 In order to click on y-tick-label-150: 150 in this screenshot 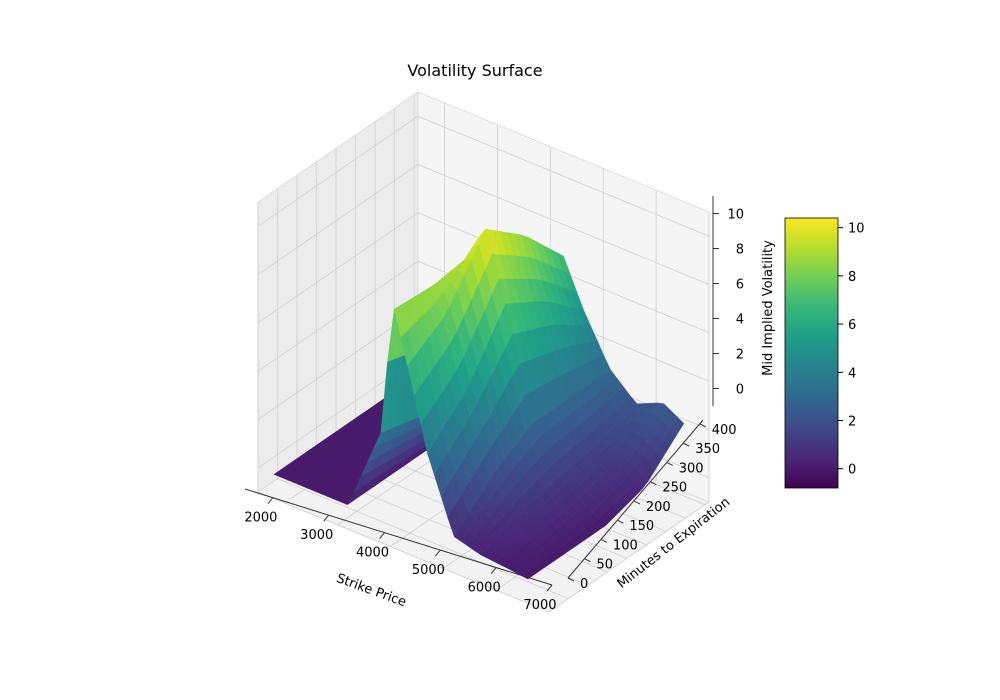, I will do `click(641, 526)`.